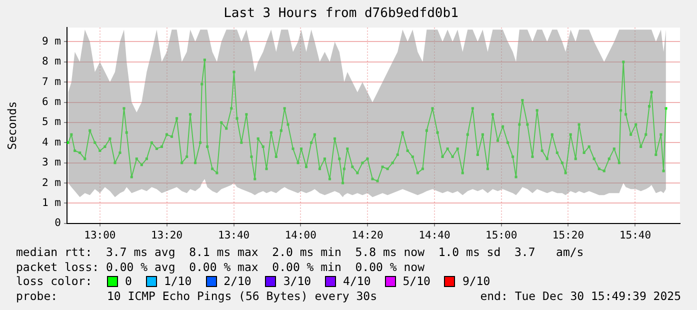  I want to click on y-axis-title: Seconds, so click(11, 125).